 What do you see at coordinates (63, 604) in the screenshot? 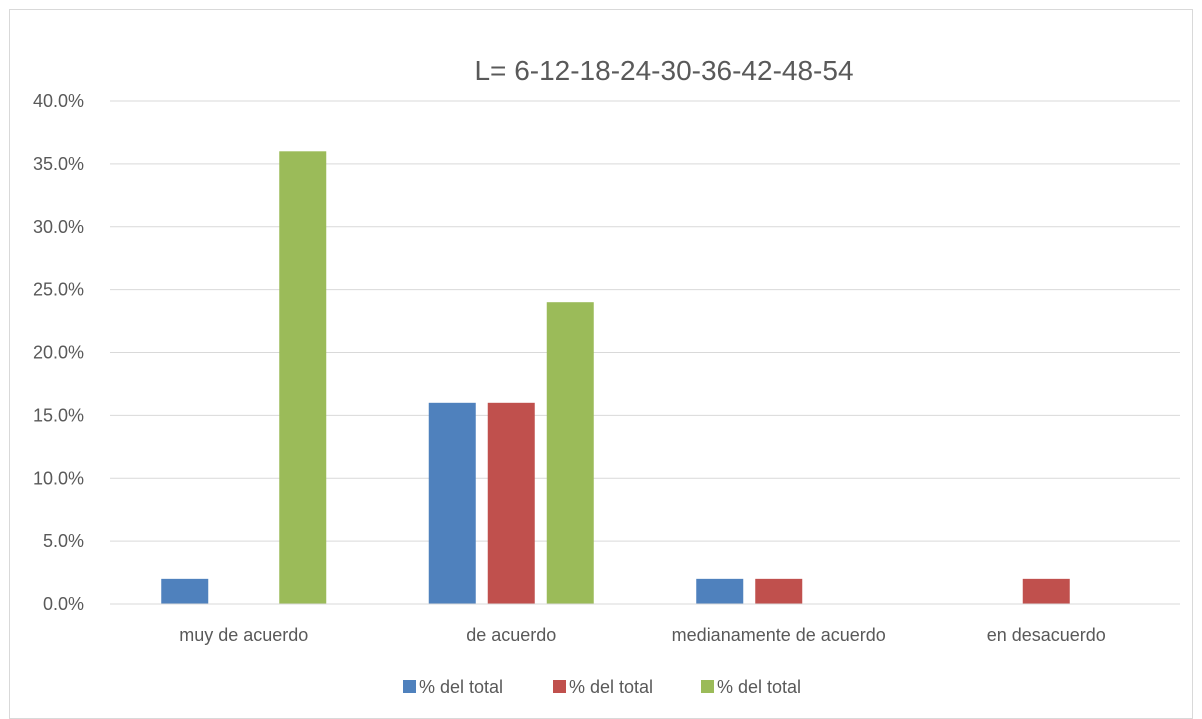
I see `y-tick-label: 0.0%` at bounding box center [63, 604].